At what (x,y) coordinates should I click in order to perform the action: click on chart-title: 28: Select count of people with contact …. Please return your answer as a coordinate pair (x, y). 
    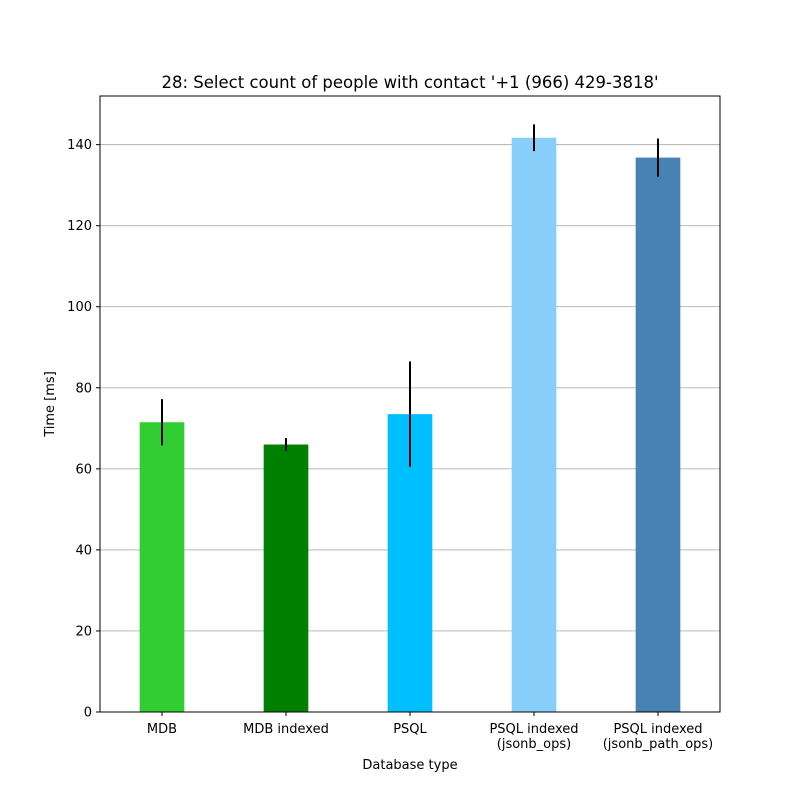
    Looking at the image, I should click on (410, 82).